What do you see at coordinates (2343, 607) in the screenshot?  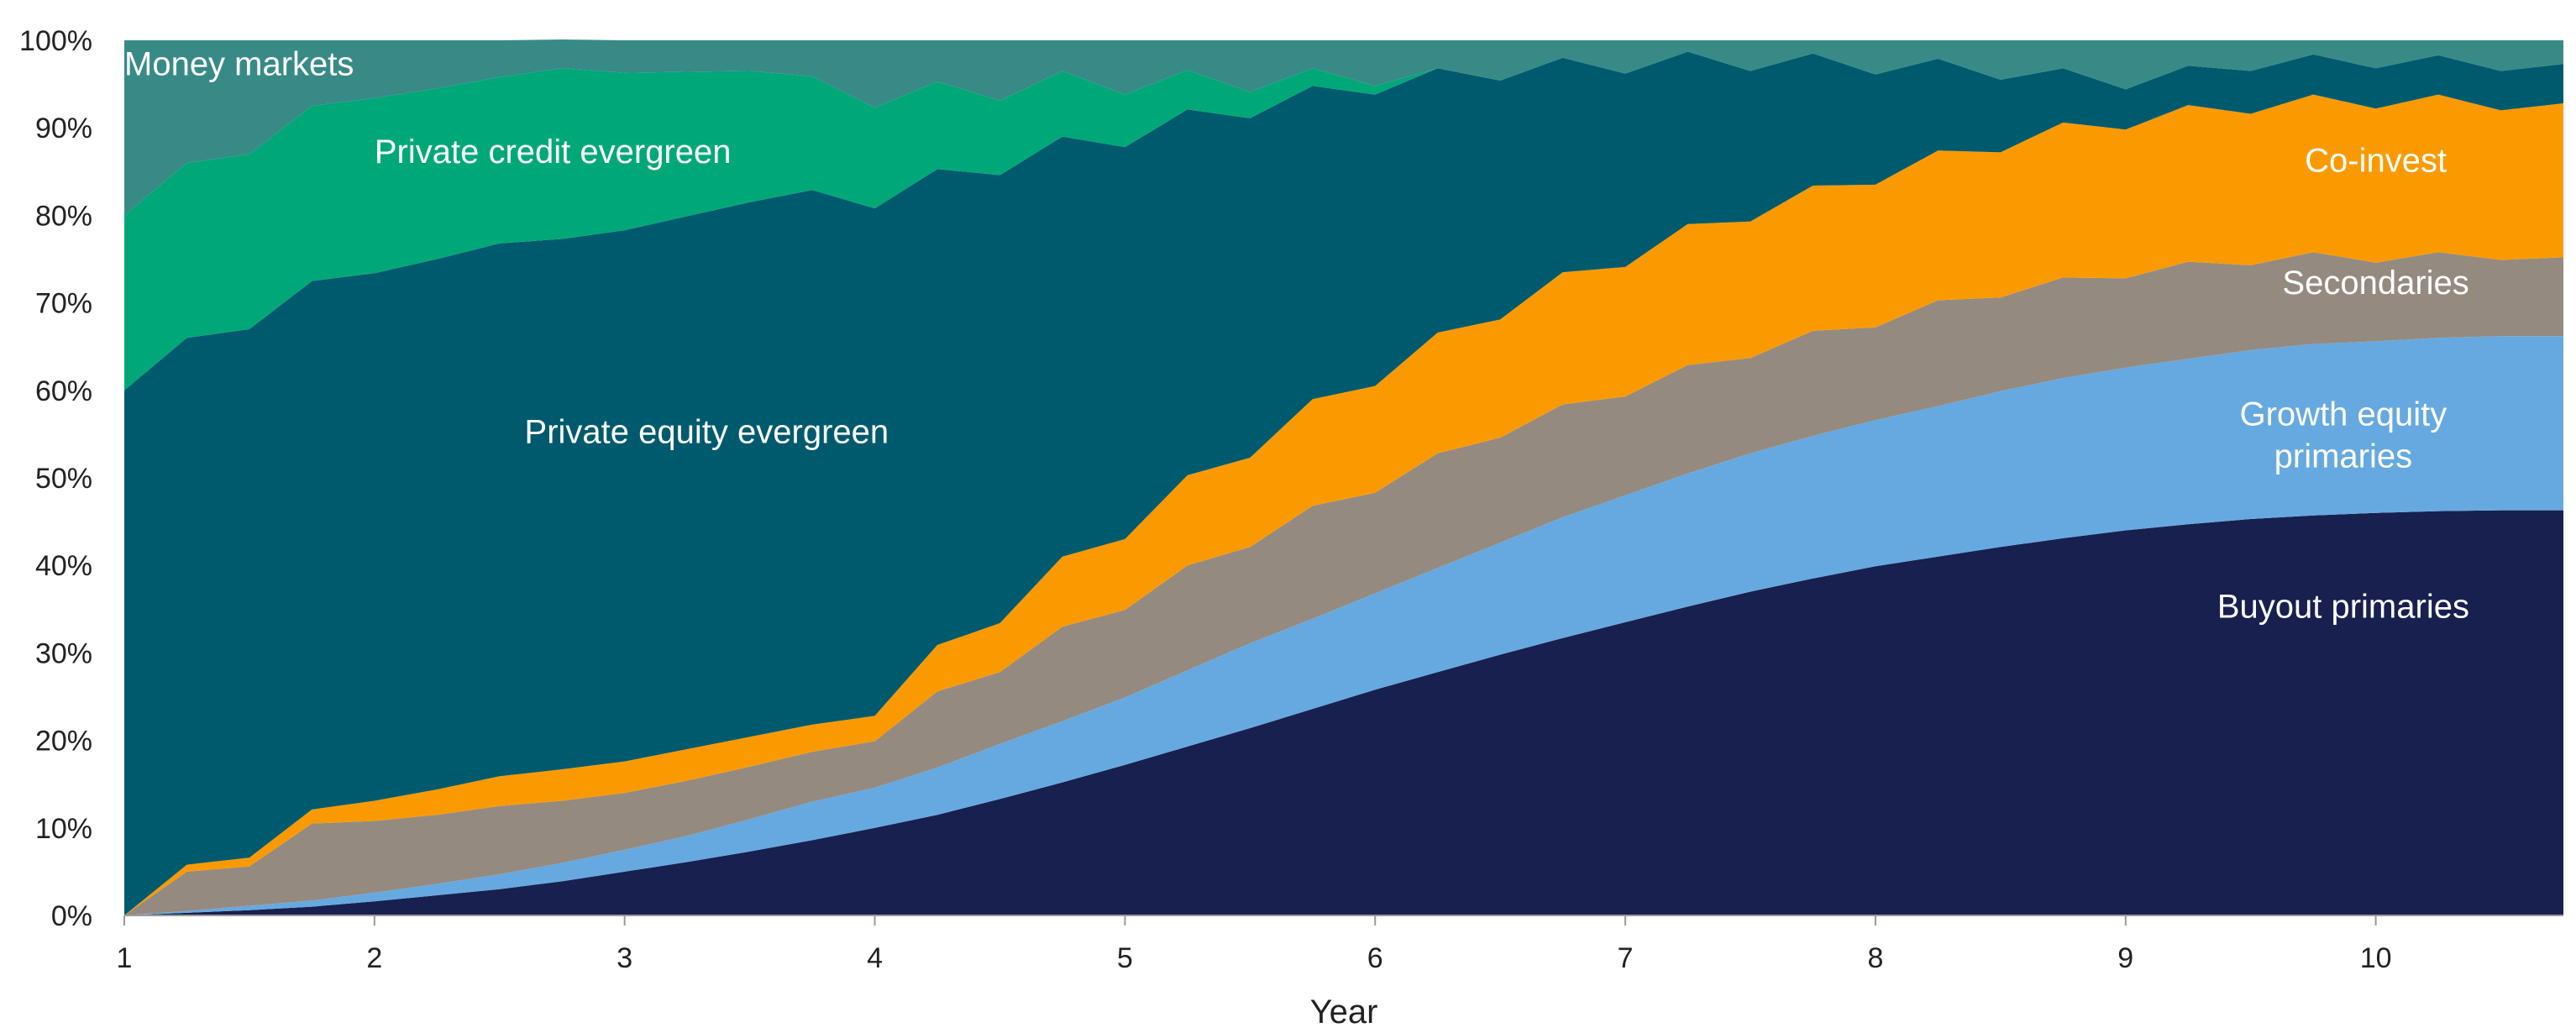 I see `label-buyout-primaries: Buyout primaries` at bounding box center [2343, 607].